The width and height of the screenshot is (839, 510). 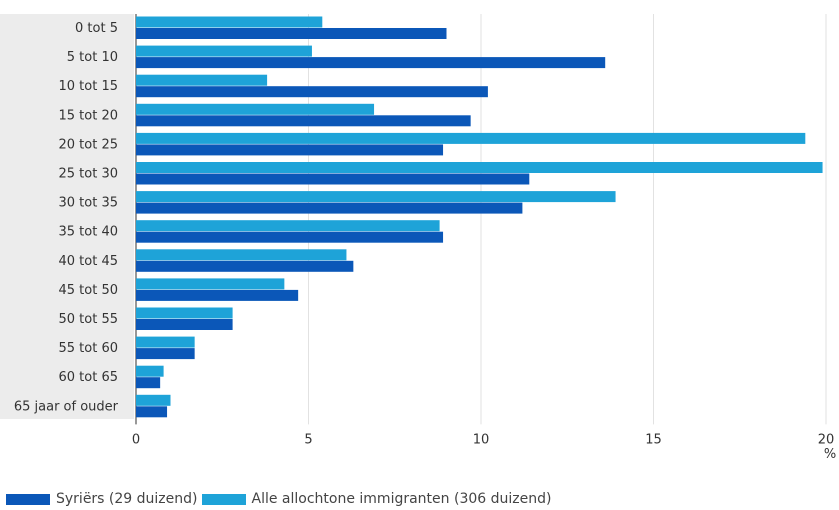 What do you see at coordinates (92, 57) in the screenshot?
I see `category-label: 5 tot 10` at bounding box center [92, 57].